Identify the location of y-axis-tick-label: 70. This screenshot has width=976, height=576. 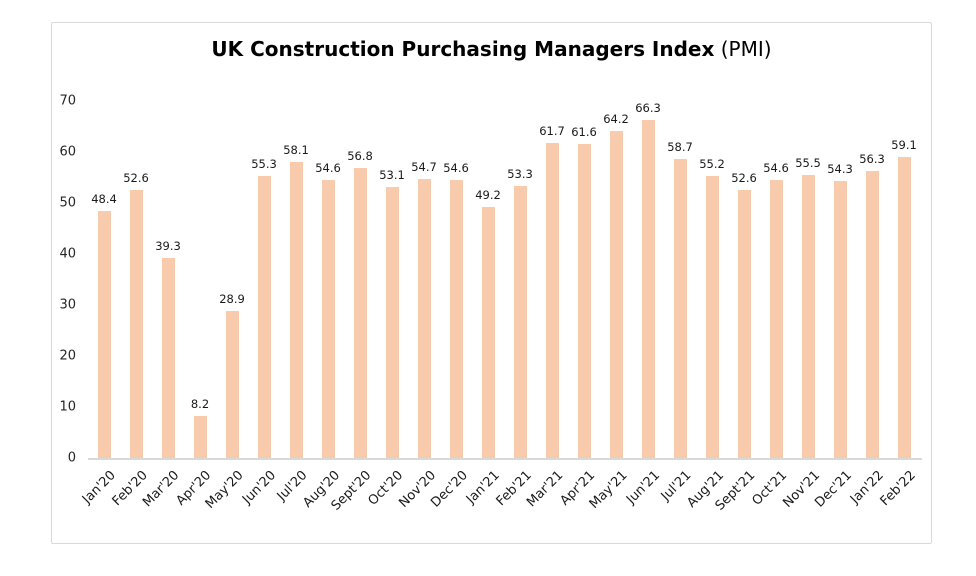
(67, 101).